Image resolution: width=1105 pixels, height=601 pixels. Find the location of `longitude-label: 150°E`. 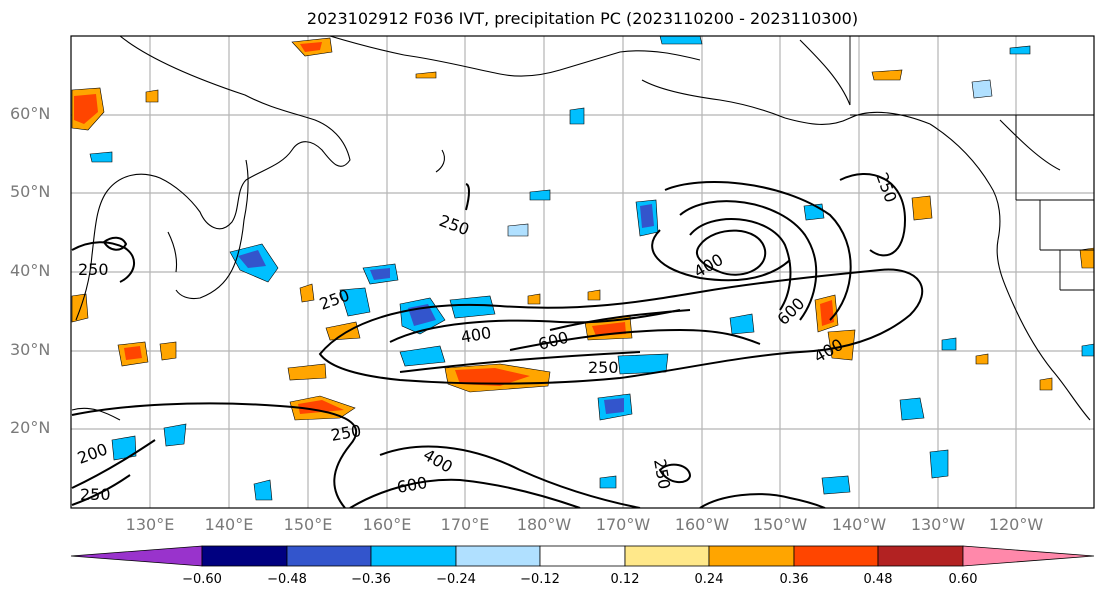

longitude-label: 150°E is located at coordinates (308, 524).